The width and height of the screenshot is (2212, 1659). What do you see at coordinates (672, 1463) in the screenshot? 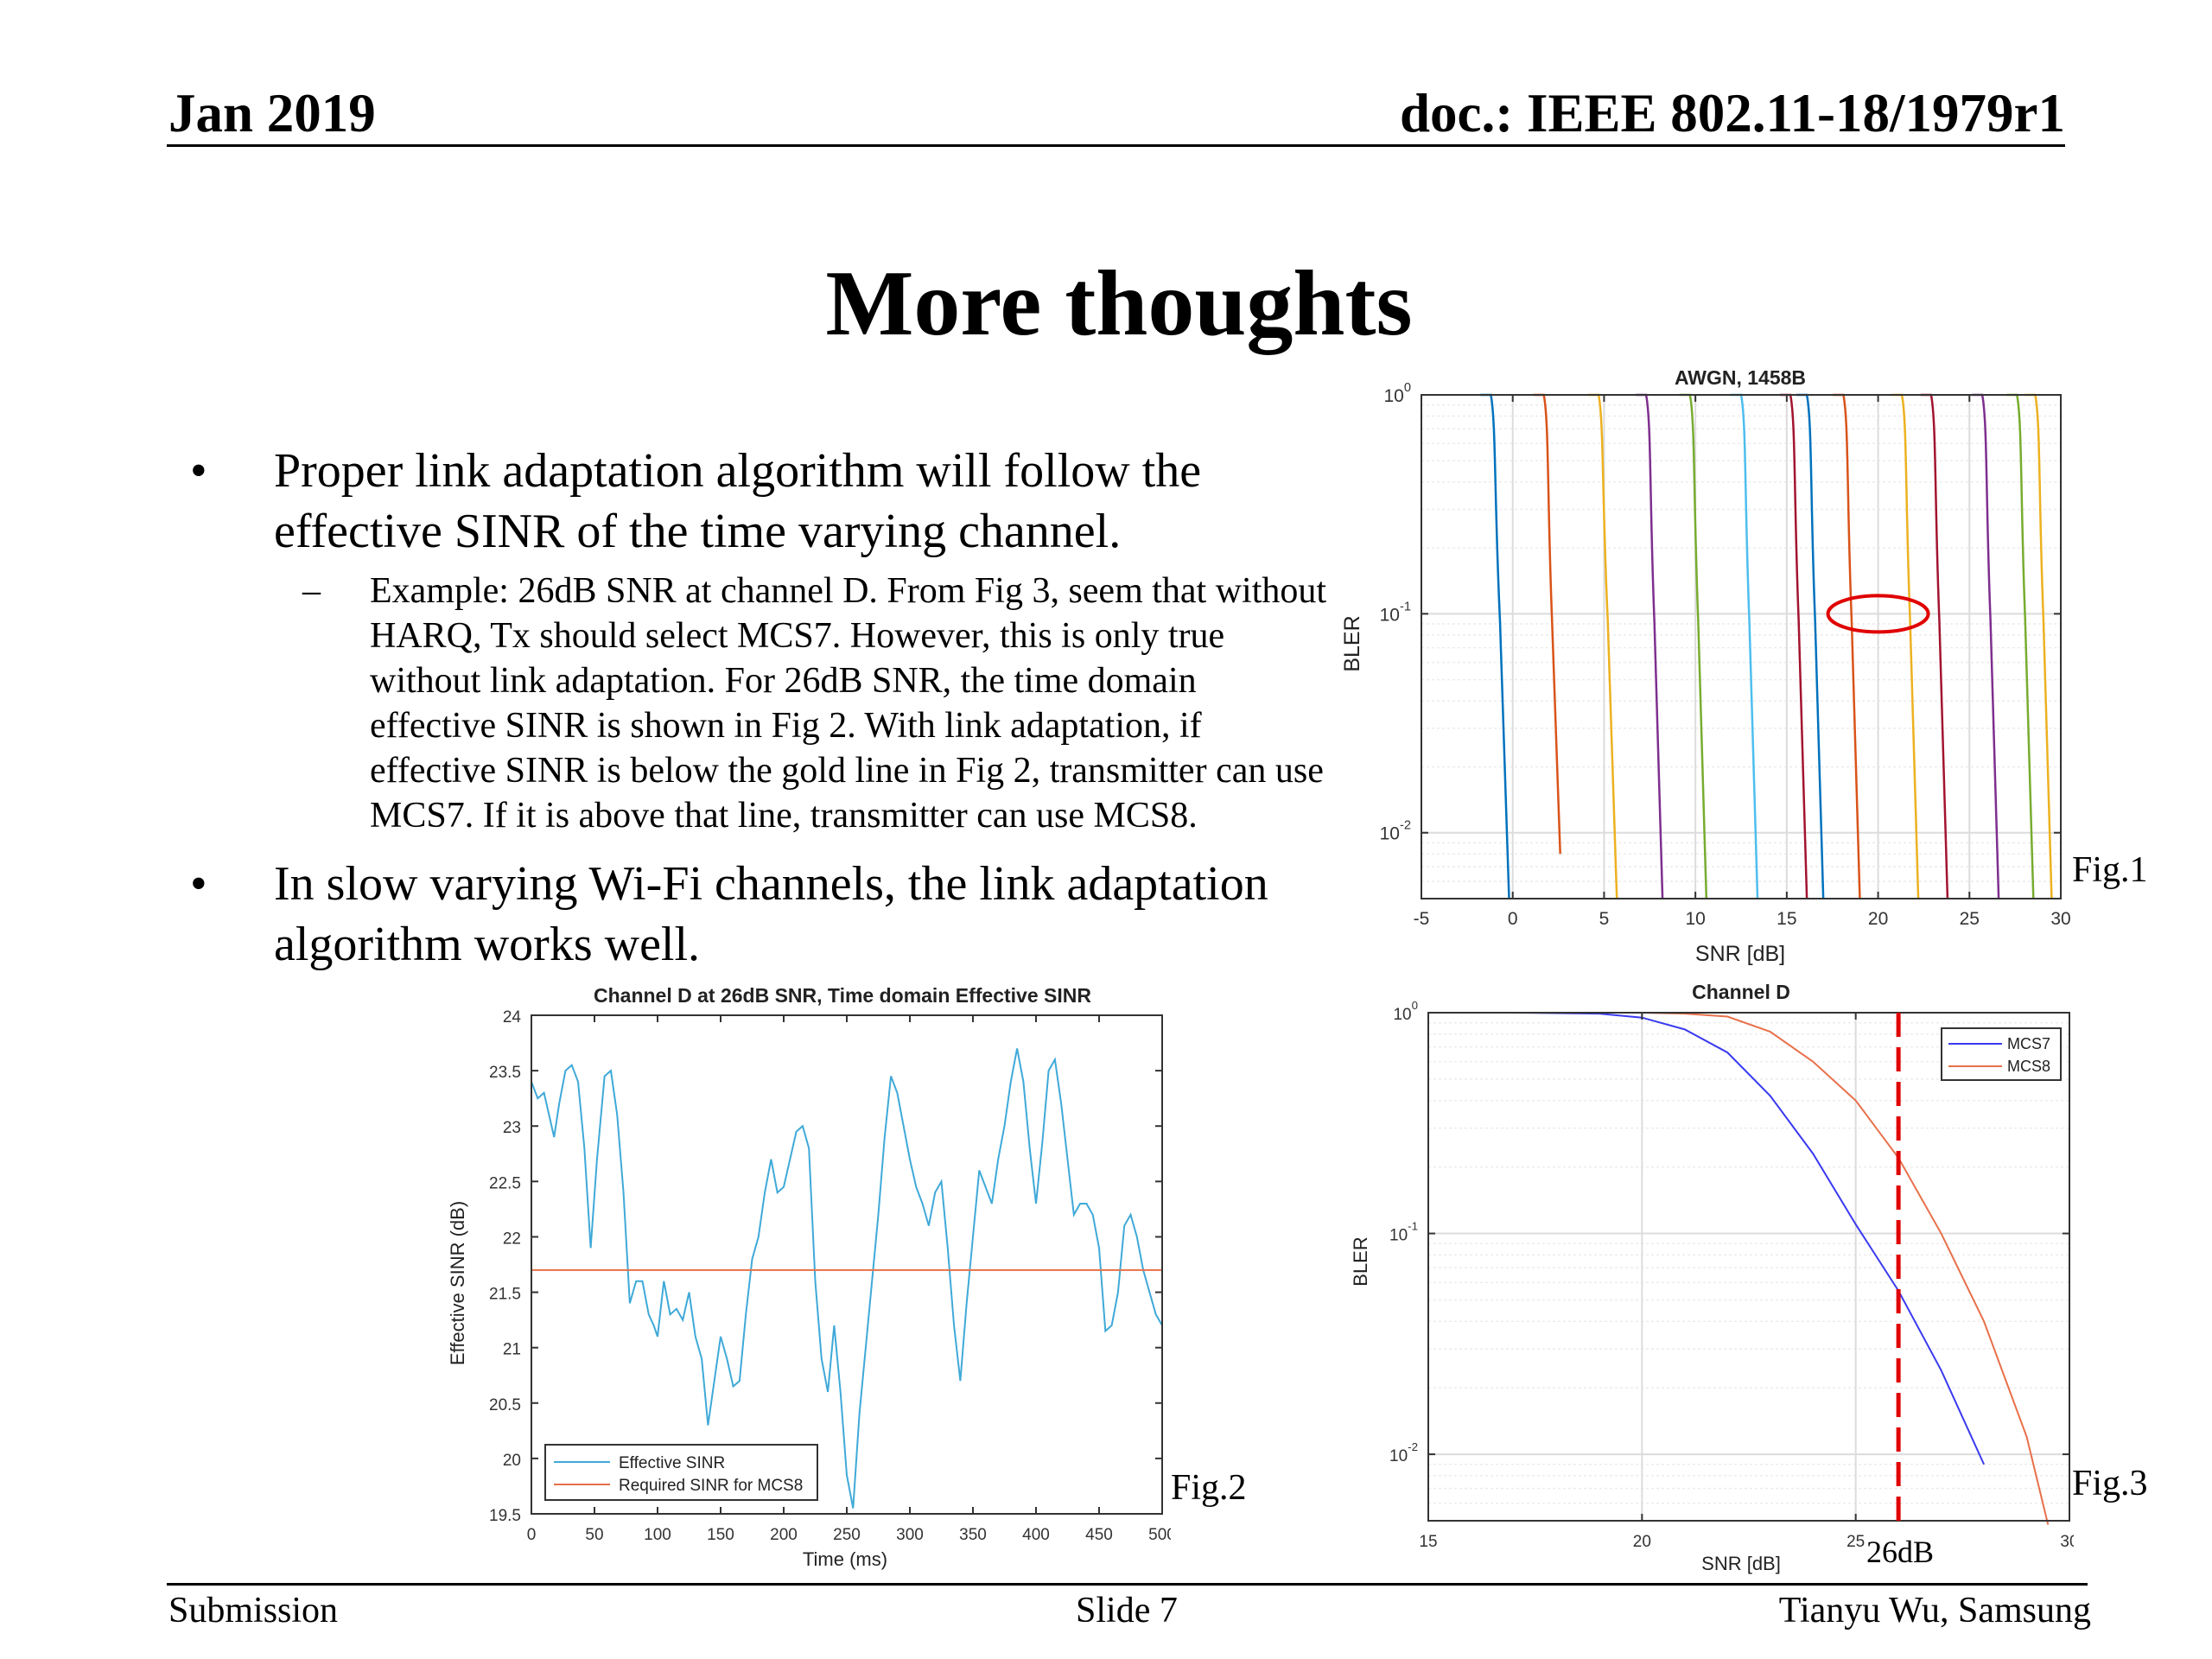
I see `fig2-legend-label-effective-sinr: Effective SINR` at bounding box center [672, 1463].